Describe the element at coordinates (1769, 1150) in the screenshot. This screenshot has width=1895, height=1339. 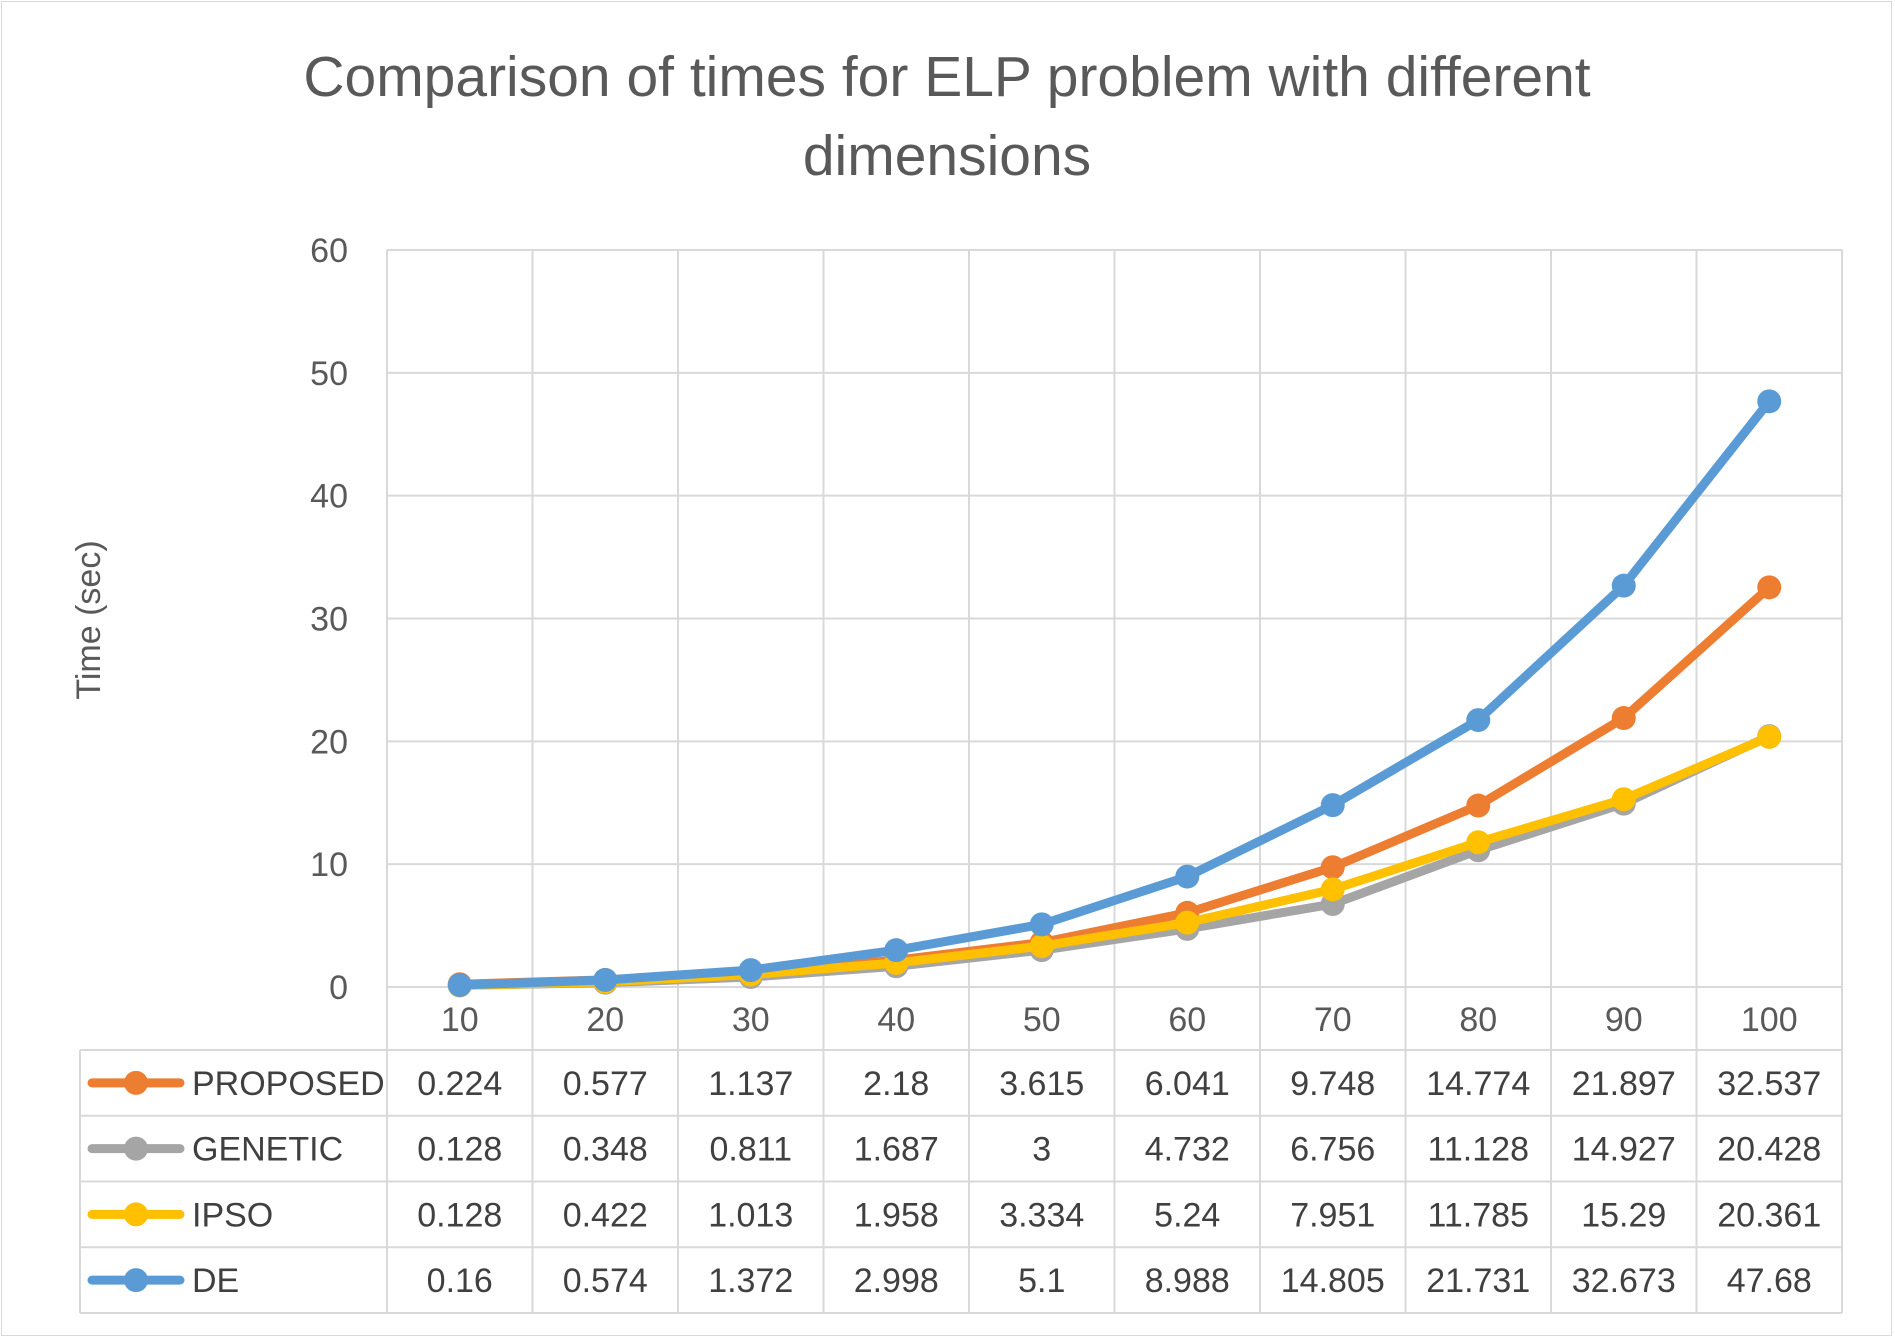
I see `table-cell-value: 20.428` at that location.